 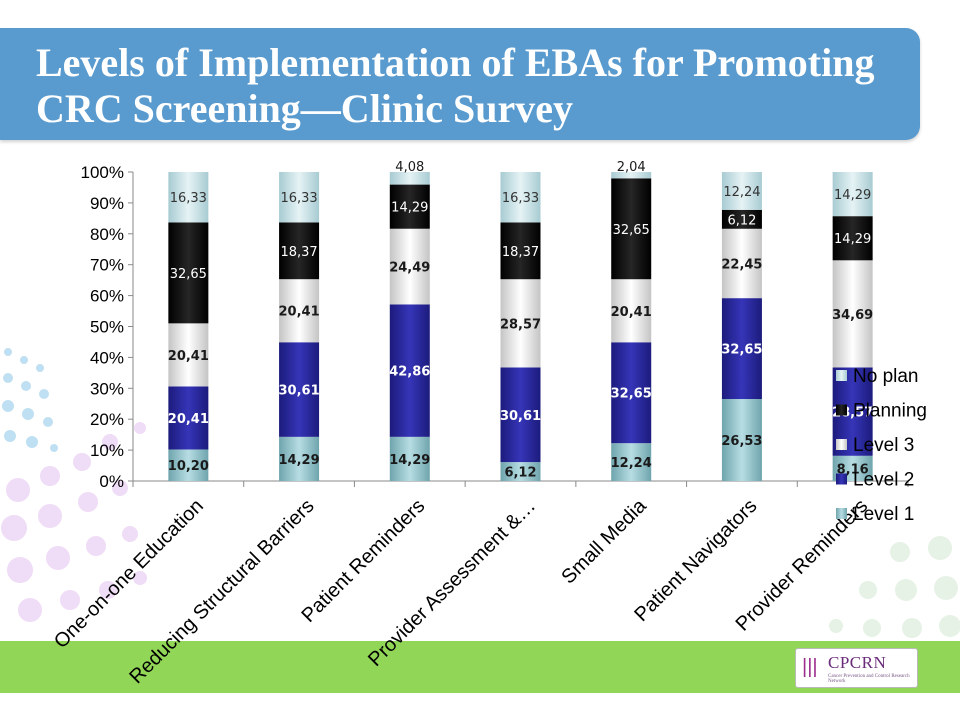 I want to click on data-label-no-plan: 4,08, so click(x=409, y=167).